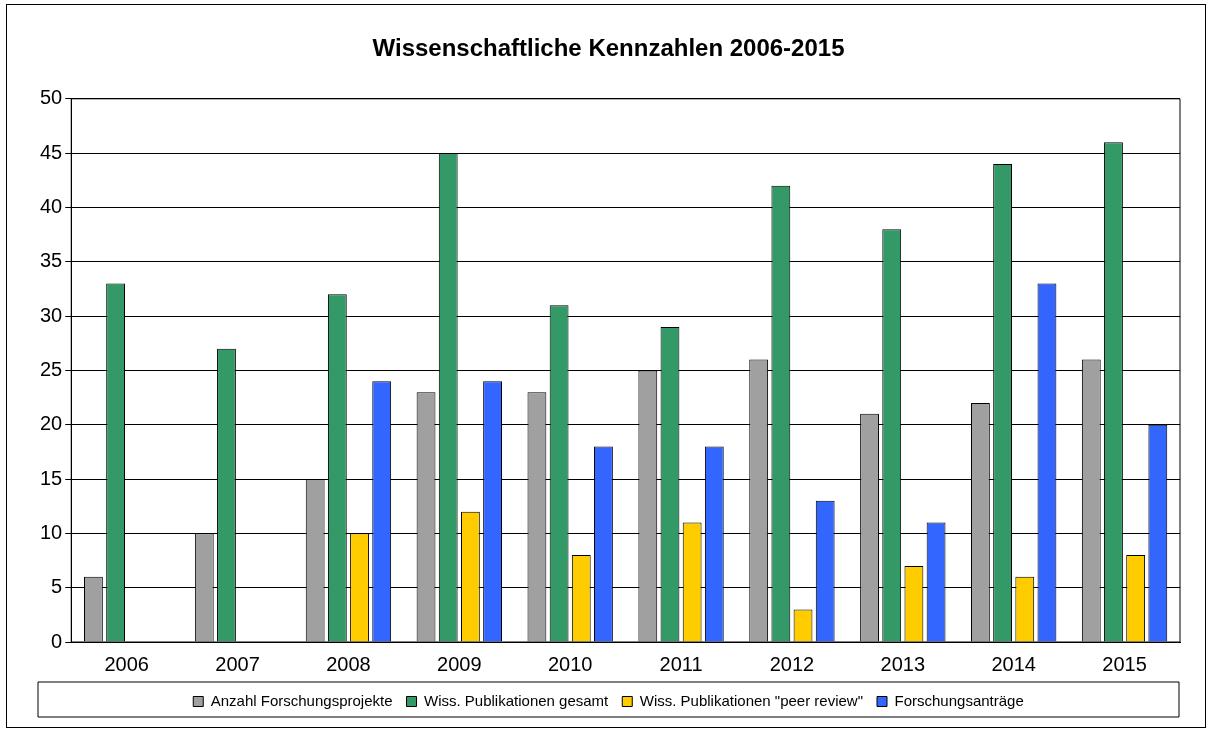  What do you see at coordinates (126, 663) in the screenshot?
I see `x-tick-label: 2006` at bounding box center [126, 663].